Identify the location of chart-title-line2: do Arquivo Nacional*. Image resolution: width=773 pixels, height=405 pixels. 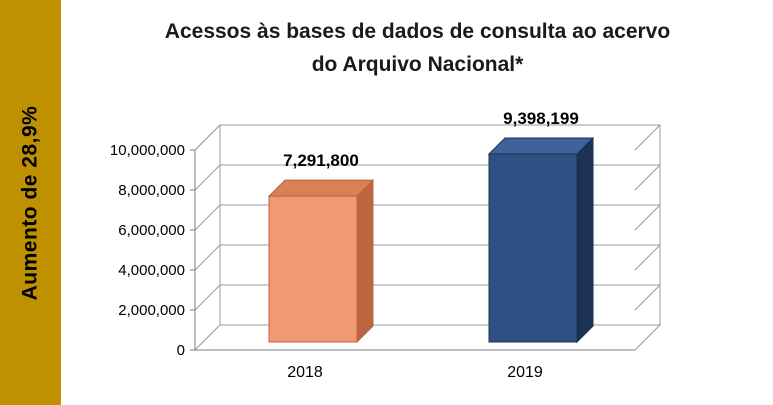
(417, 64).